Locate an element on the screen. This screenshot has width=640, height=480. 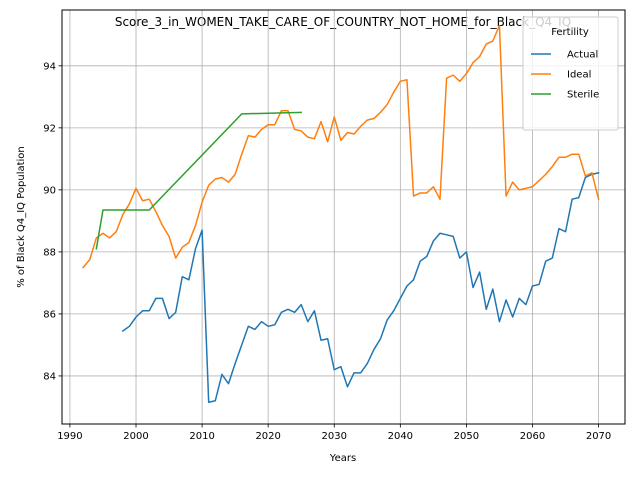
y-tick-label: 90 is located at coordinates (49, 190).